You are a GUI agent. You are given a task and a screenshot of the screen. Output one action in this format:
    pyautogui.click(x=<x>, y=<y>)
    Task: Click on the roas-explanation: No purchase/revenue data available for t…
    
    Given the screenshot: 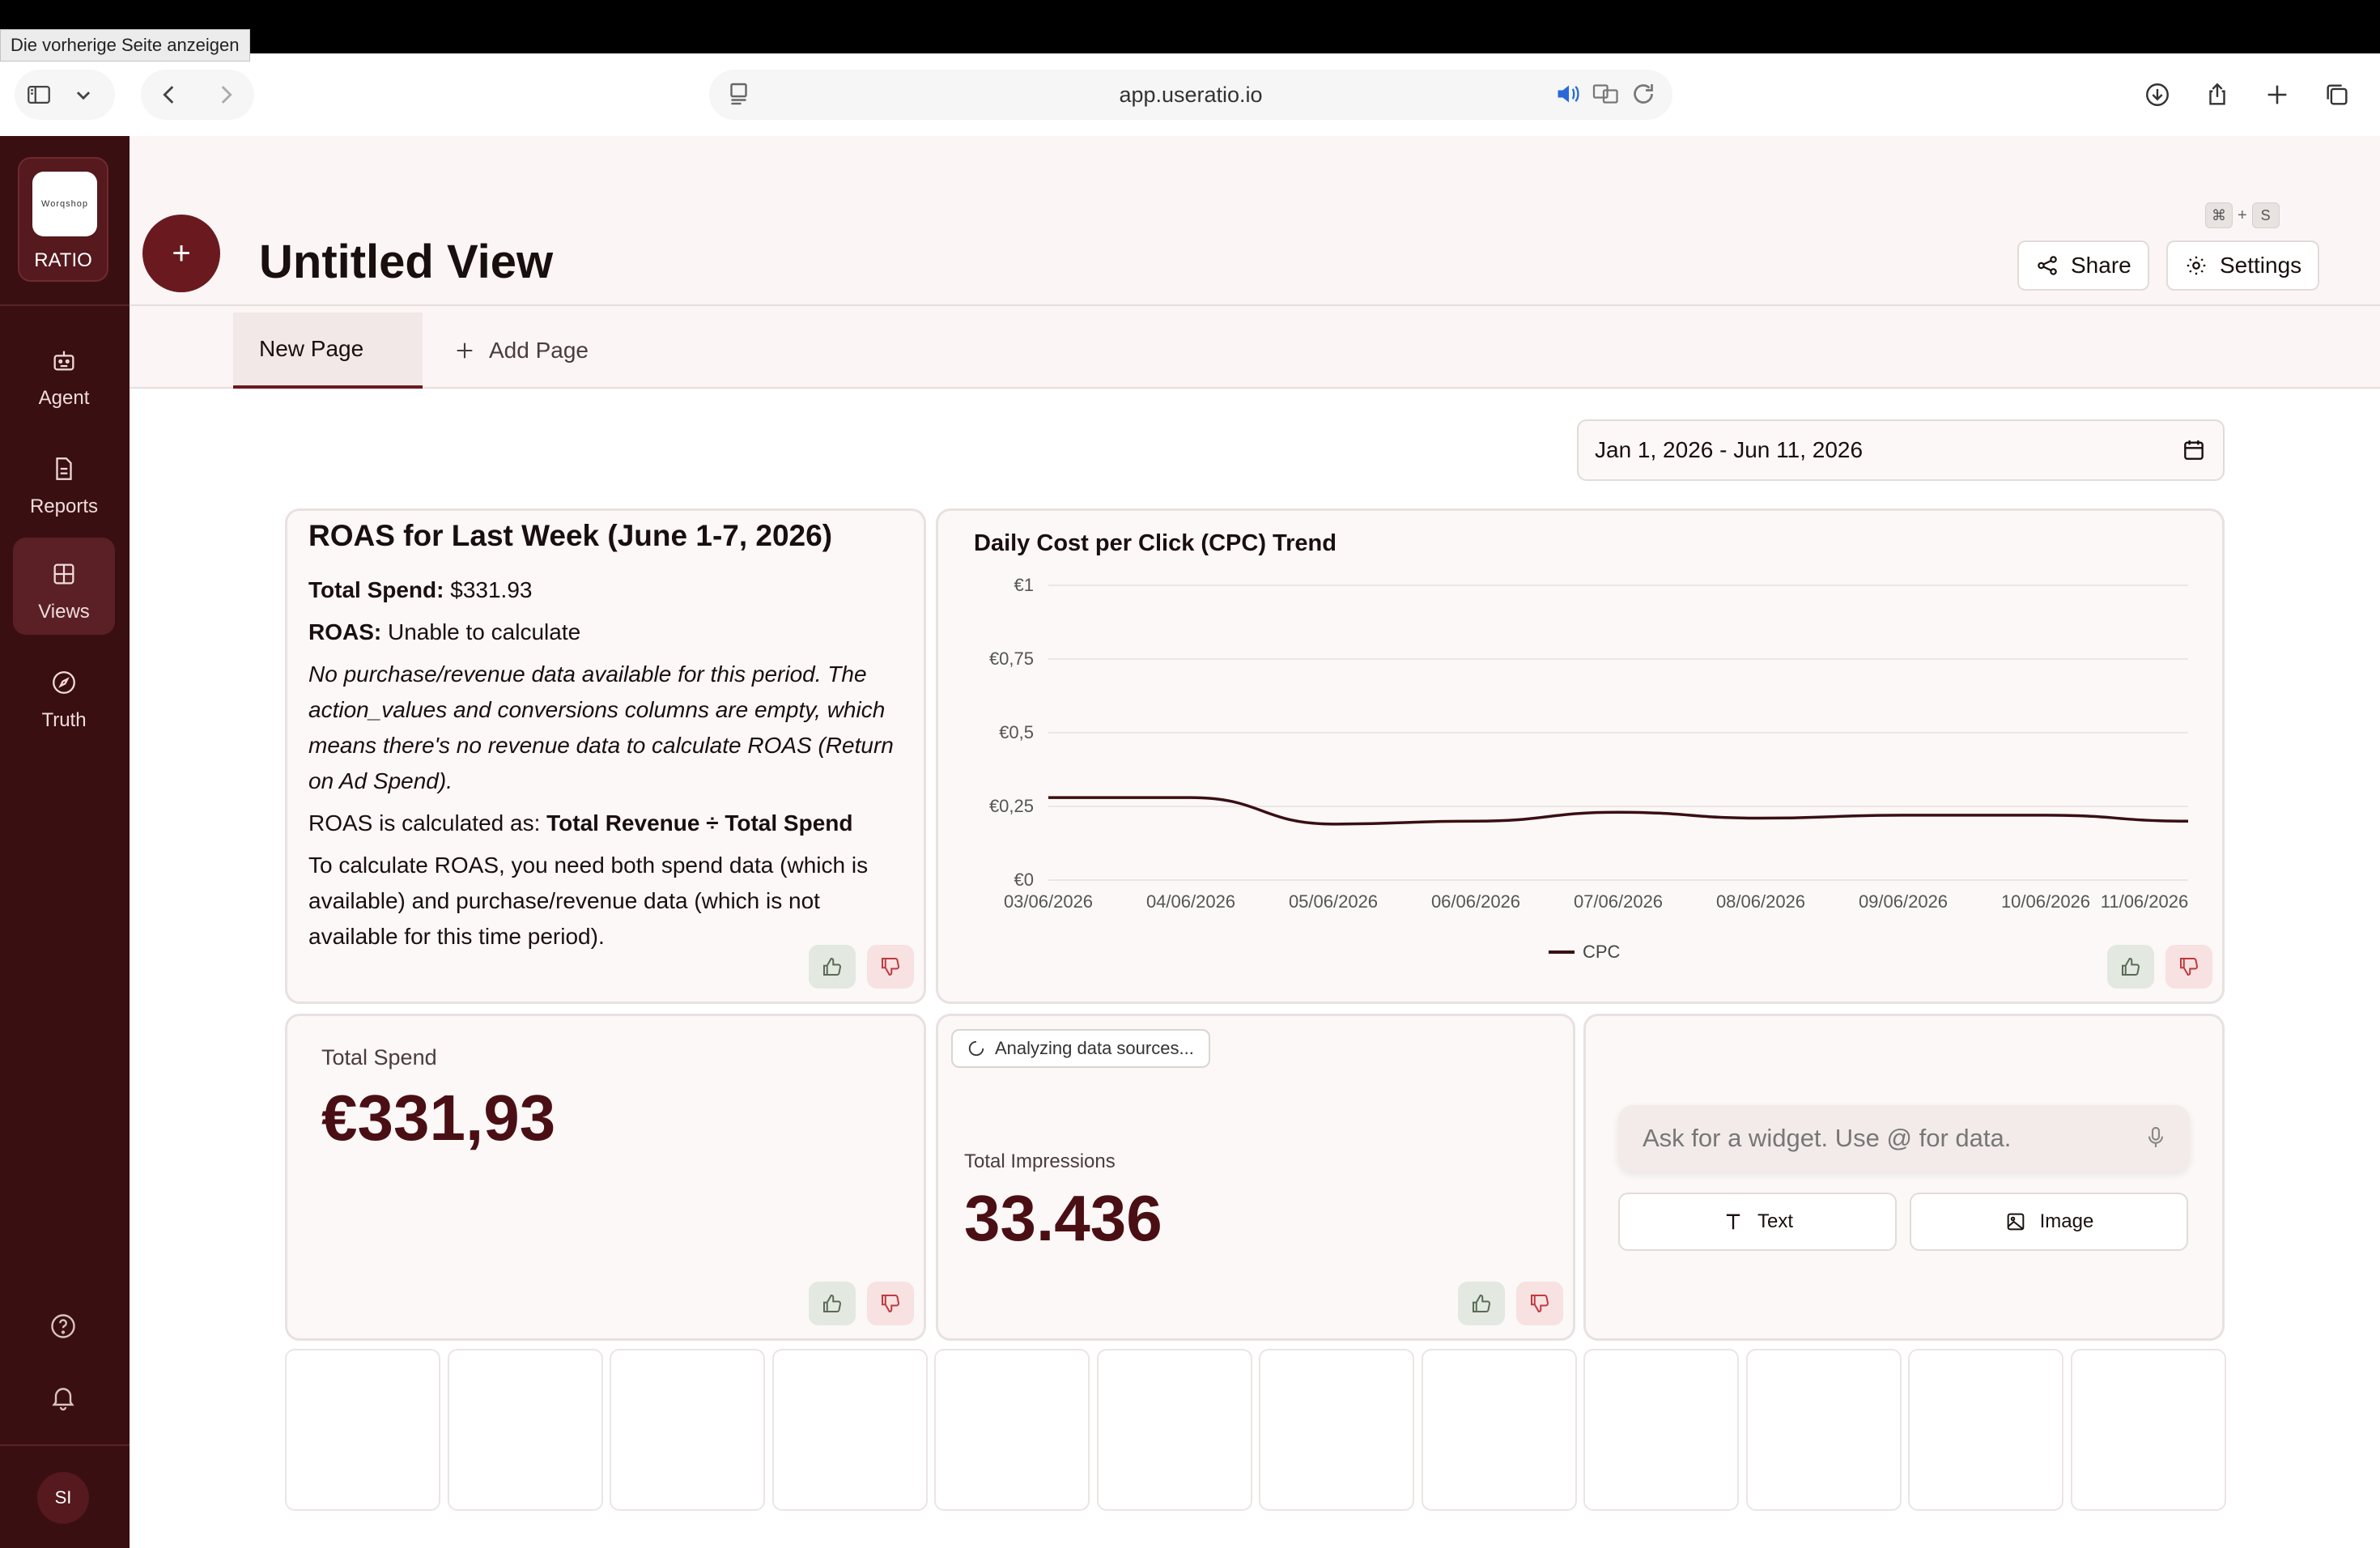 What is the action you would take?
    pyautogui.click(x=601, y=727)
    